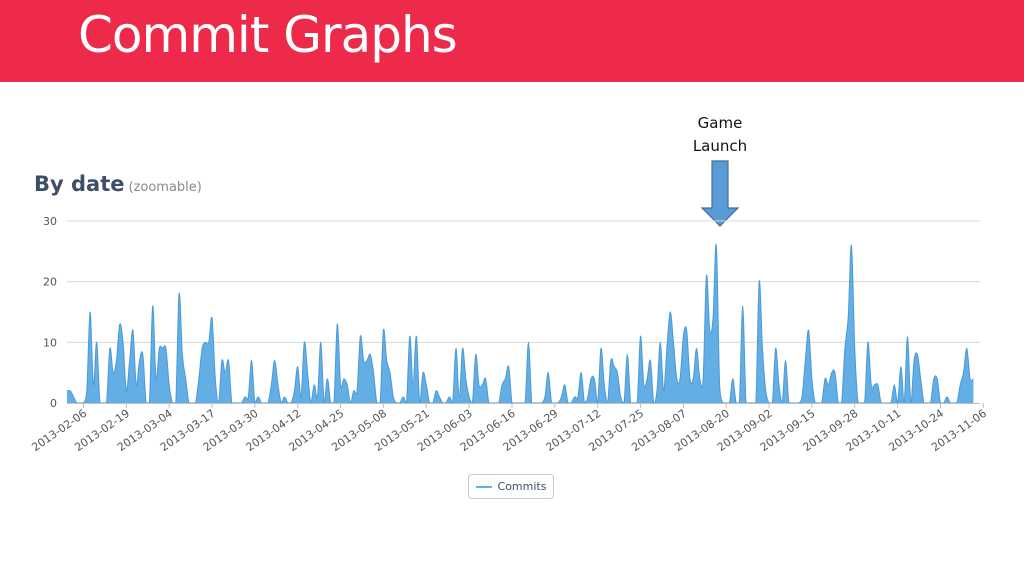 The height and width of the screenshot is (576, 1024). I want to click on chart-title: By date, so click(79, 184).